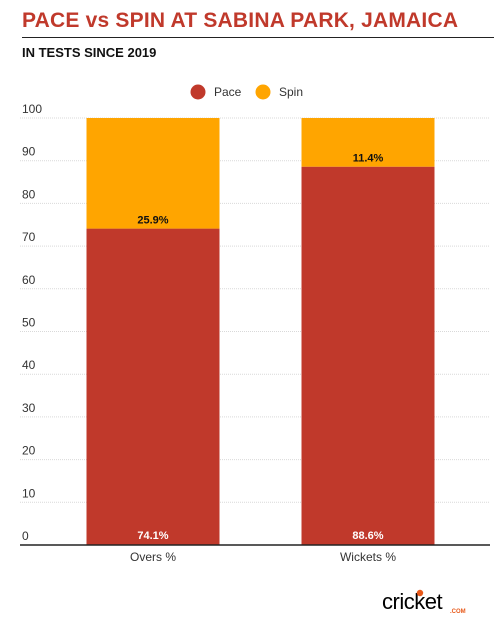 This screenshot has height=633, width=500. Describe the element at coordinates (29, 365) in the screenshot. I see `y-tick-label: 40` at that location.